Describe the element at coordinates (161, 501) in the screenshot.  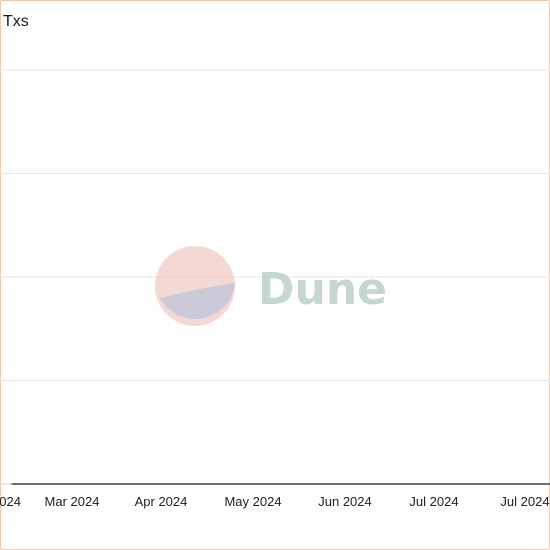
I see `x-tick-label: Apr 2024` at that location.